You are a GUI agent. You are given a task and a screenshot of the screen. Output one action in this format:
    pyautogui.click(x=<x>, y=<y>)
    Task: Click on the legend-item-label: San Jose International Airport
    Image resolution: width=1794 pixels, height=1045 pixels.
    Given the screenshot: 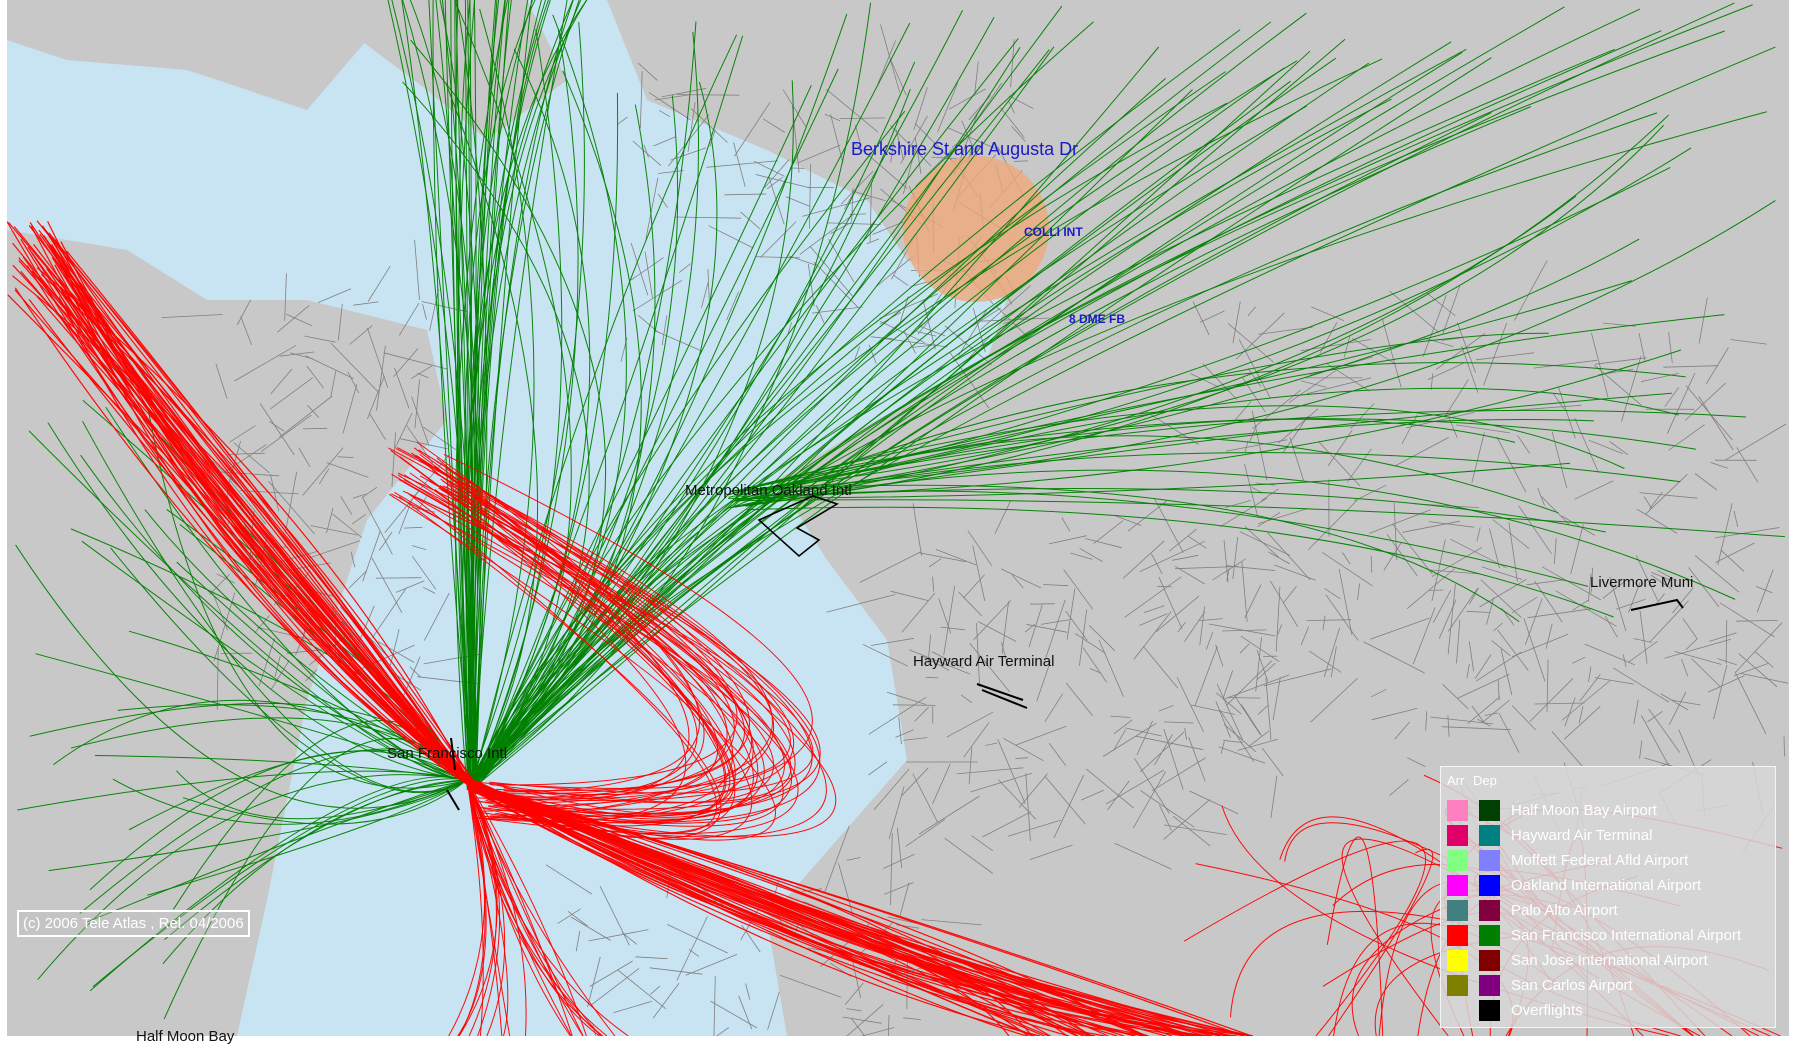 What is the action you would take?
    pyautogui.click(x=1609, y=960)
    